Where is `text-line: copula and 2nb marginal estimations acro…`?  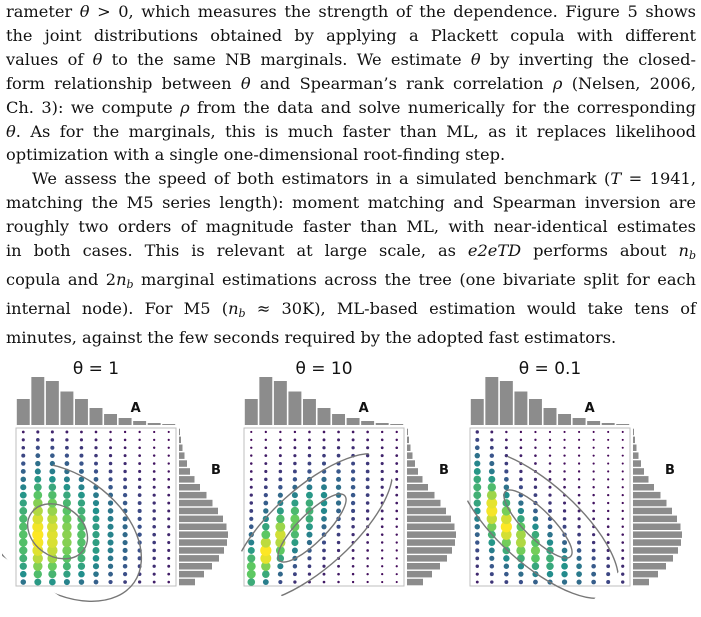 text-line: copula and 2nb marginal estimations acro… is located at coordinates (351, 282).